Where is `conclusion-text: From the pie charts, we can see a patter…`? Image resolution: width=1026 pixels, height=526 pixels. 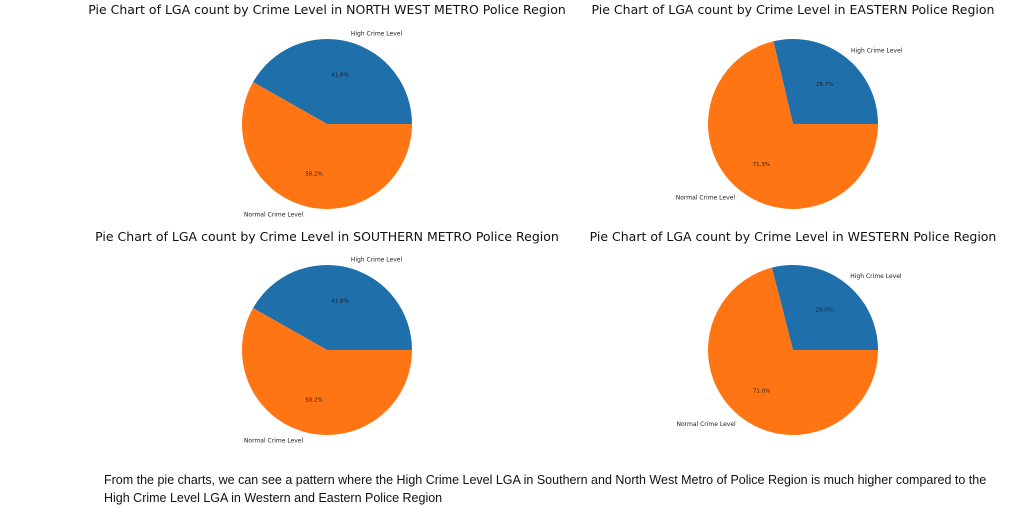 conclusion-text: From the pie charts, we can see a patter… is located at coordinates (545, 489).